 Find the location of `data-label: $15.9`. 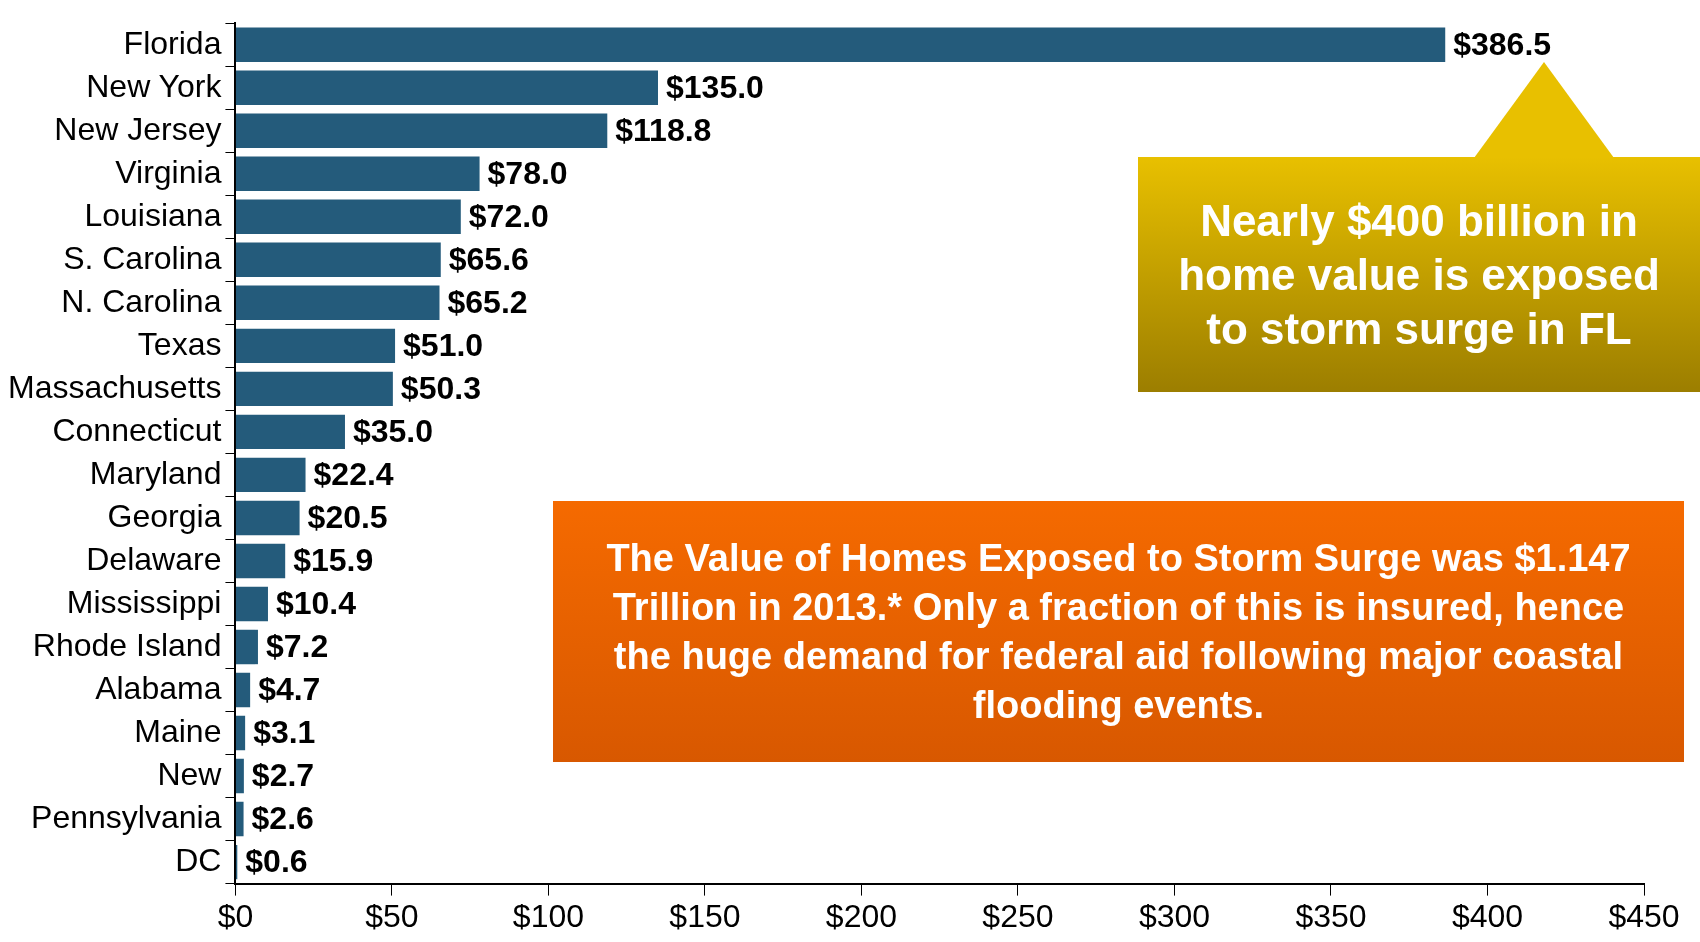

data-label: $15.9 is located at coordinates (333, 559).